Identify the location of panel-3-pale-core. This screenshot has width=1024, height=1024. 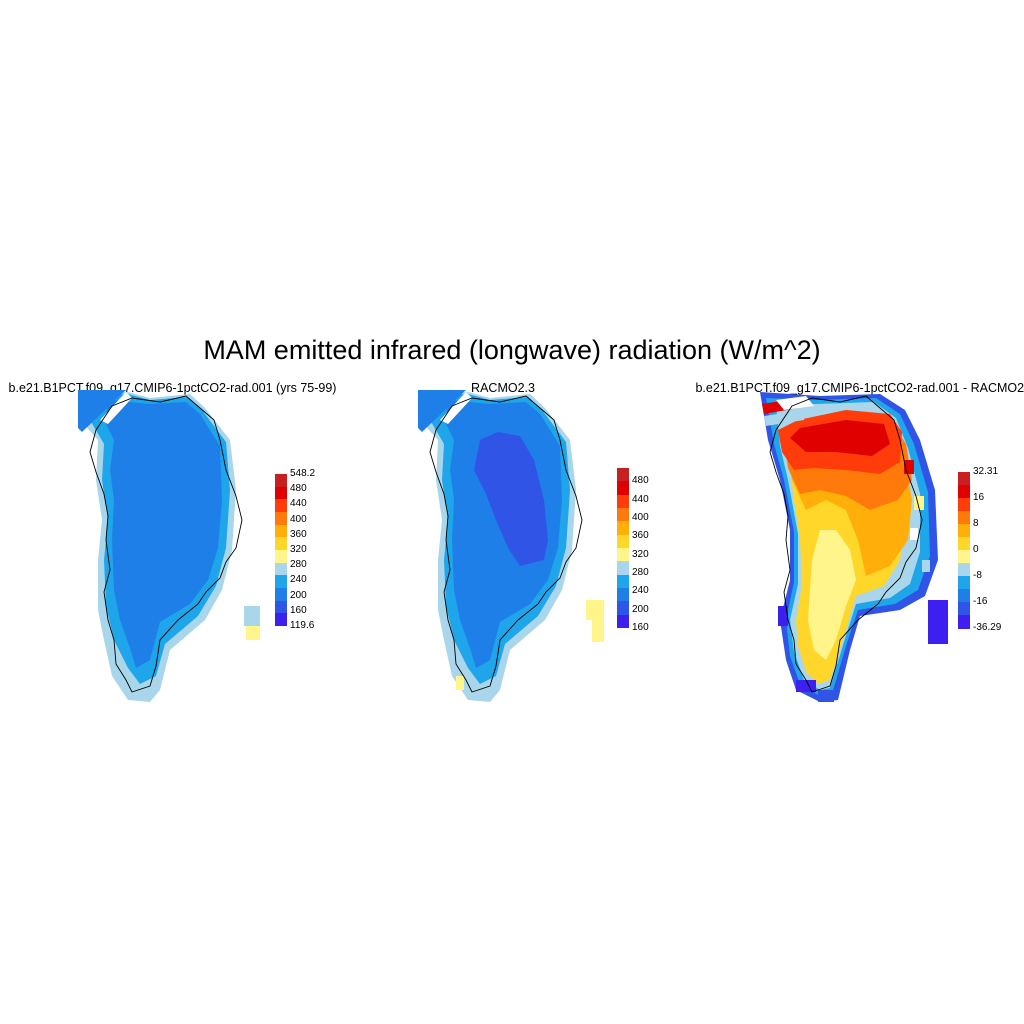
(832, 595).